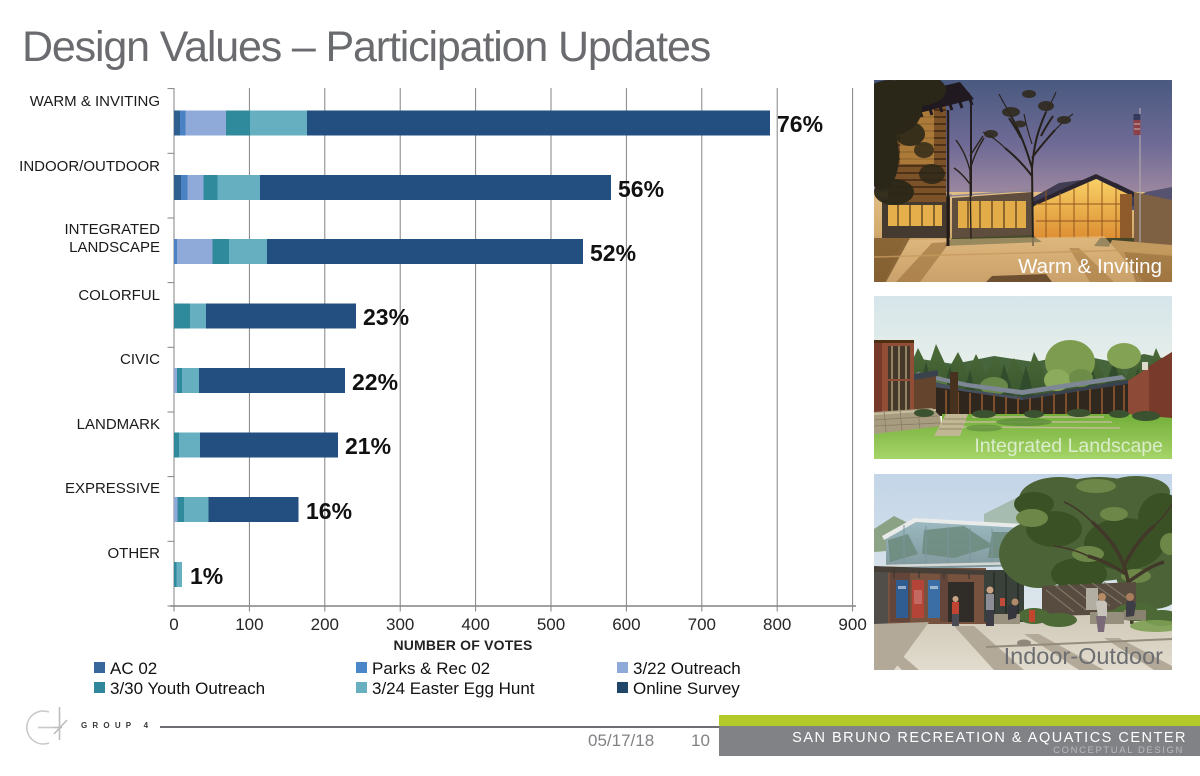  Describe the element at coordinates (1090, 266) in the screenshot. I see `svg-text: Warm & Inviting` at that location.